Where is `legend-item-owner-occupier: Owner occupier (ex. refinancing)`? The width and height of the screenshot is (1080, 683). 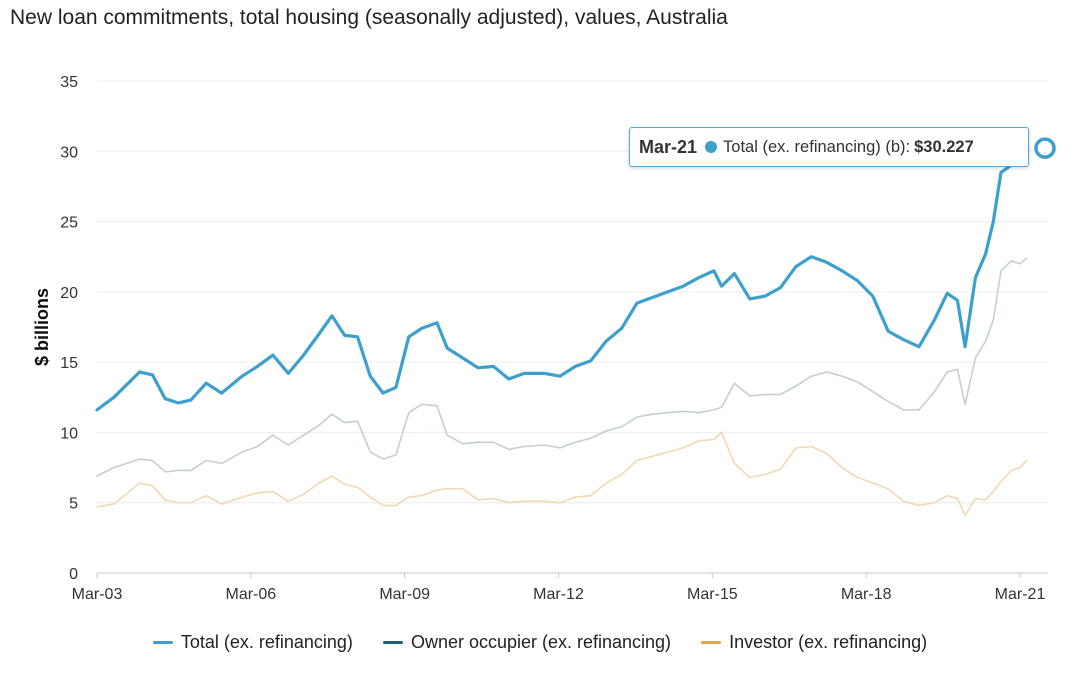 legend-item-owner-occupier: Owner occupier (ex. refinancing) is located at coordinates (527, 642).